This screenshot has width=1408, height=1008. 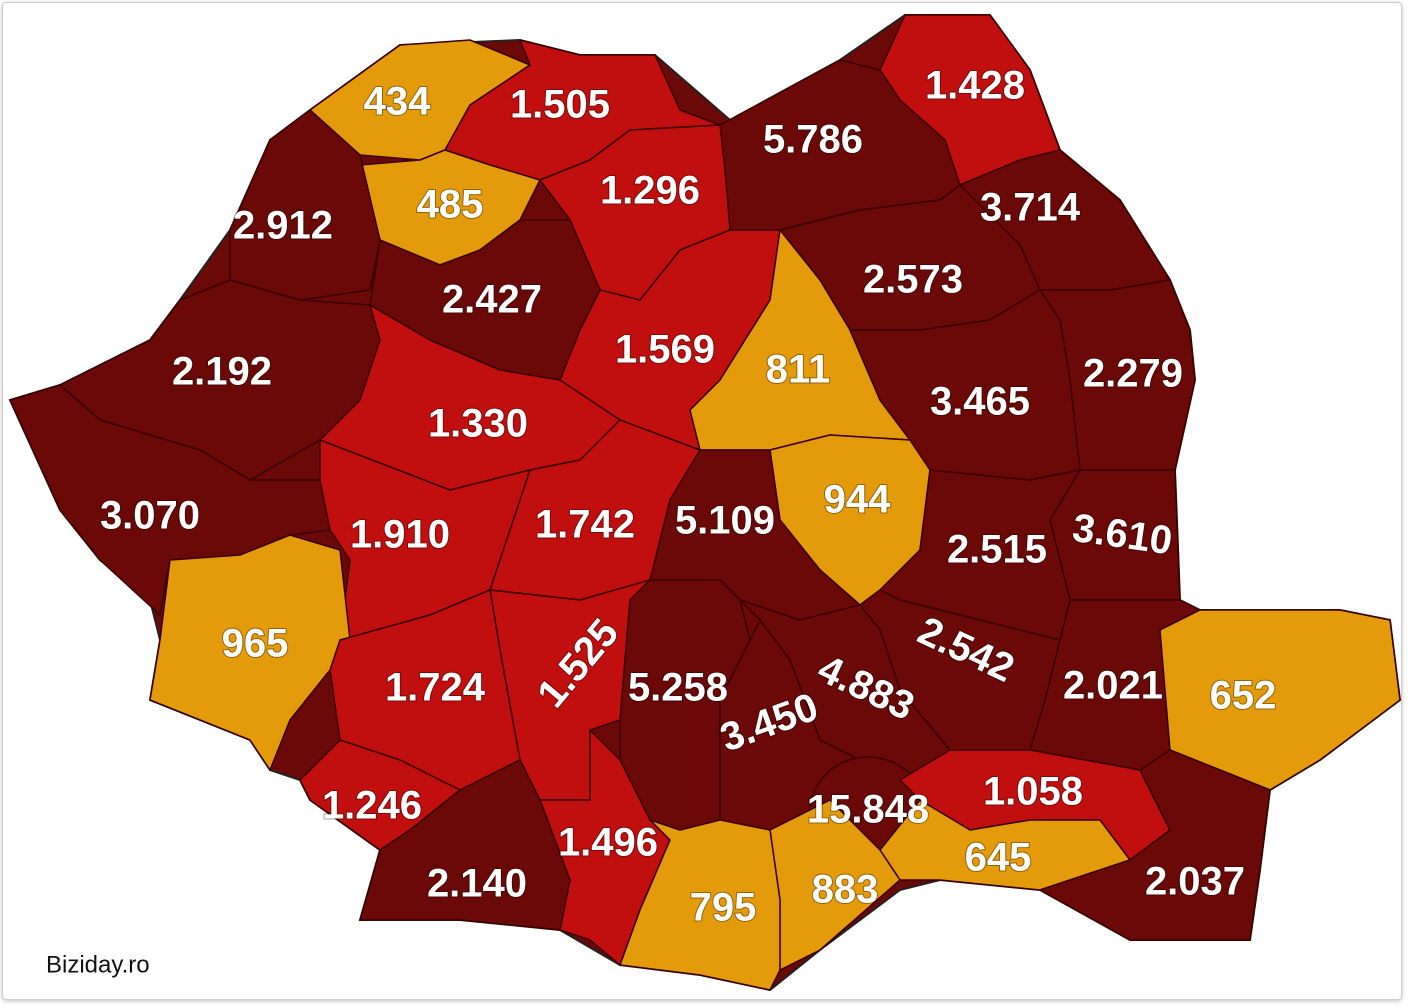 I want to click on county-value: 5.258, so click(x=678, y=688).